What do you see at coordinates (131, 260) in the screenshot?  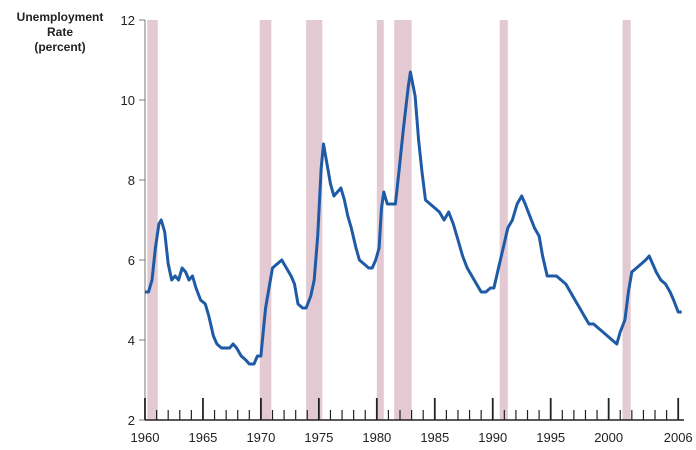 I see `y-tick-label: 6` at bounding box center [131, 260].